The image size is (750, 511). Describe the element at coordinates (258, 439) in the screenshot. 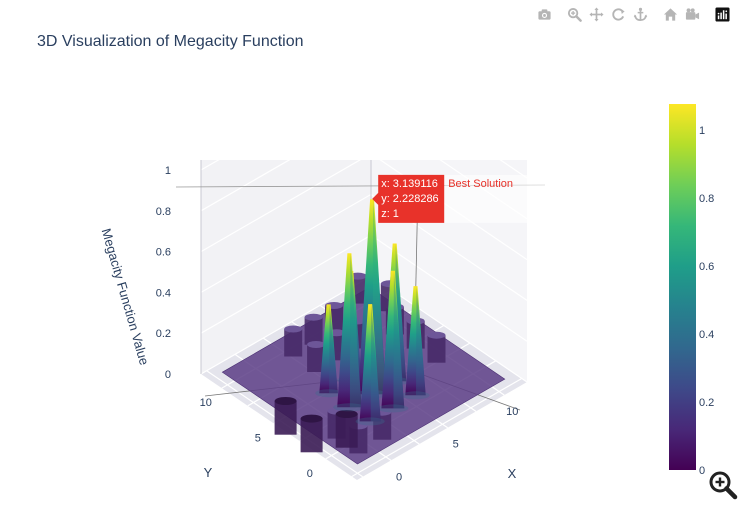

I see `y-tick-label: 5` at that location.